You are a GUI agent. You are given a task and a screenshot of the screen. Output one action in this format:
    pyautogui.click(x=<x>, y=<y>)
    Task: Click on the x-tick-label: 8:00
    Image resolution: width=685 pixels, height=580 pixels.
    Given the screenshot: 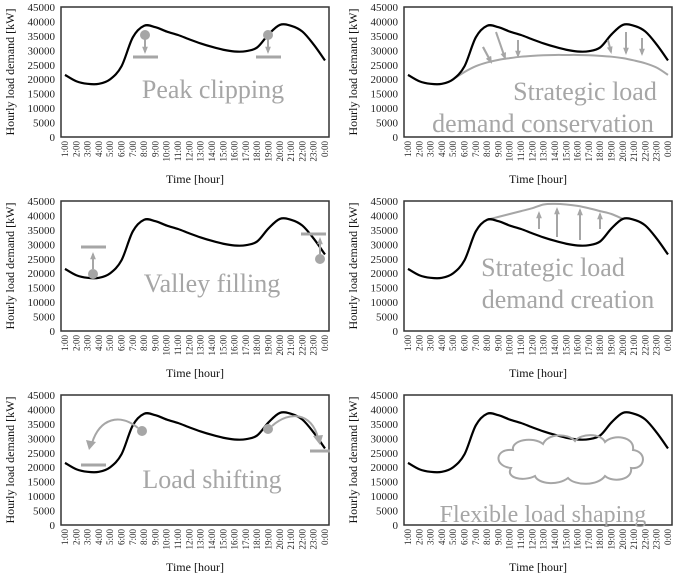 What is the action you would take?
    pyautogui.click(x=487, y=537)
    